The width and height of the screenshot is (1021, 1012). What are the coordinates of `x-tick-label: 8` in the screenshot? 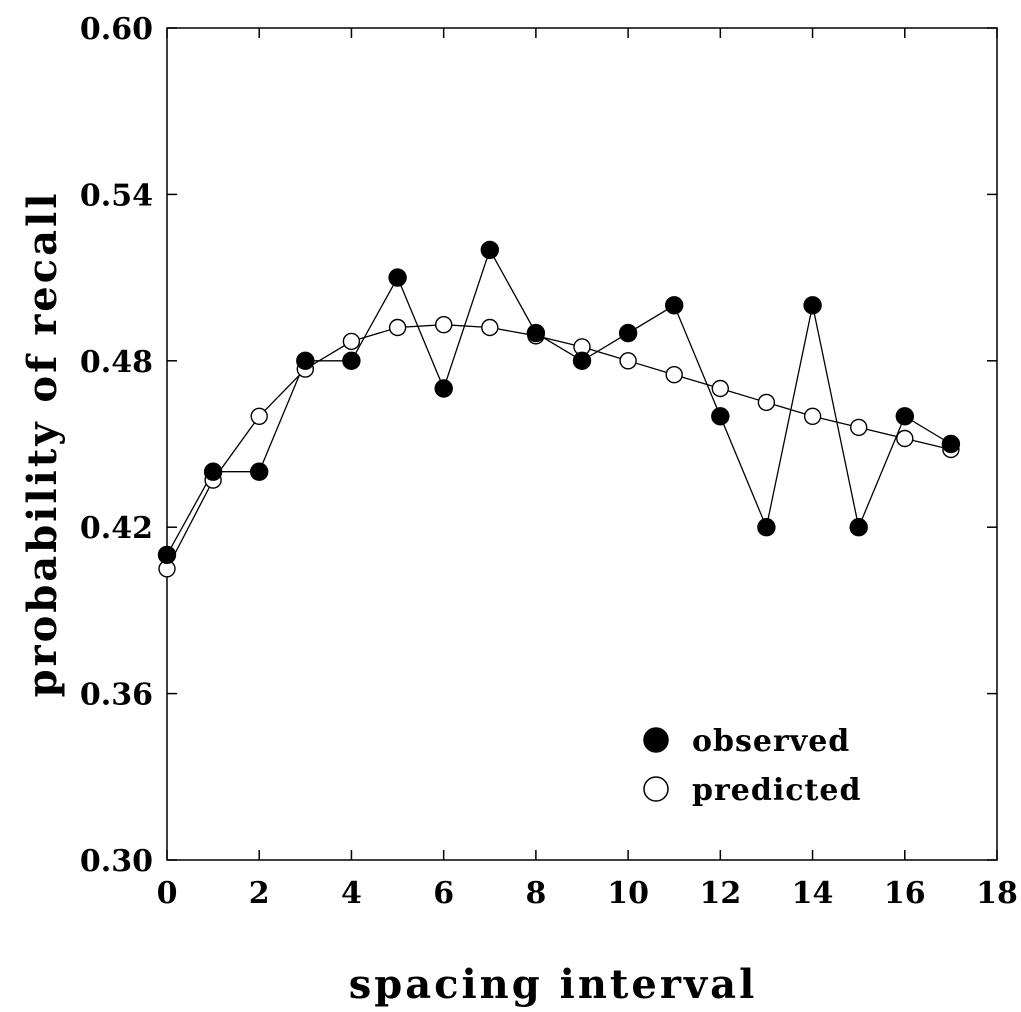 It's located at (535, 893).